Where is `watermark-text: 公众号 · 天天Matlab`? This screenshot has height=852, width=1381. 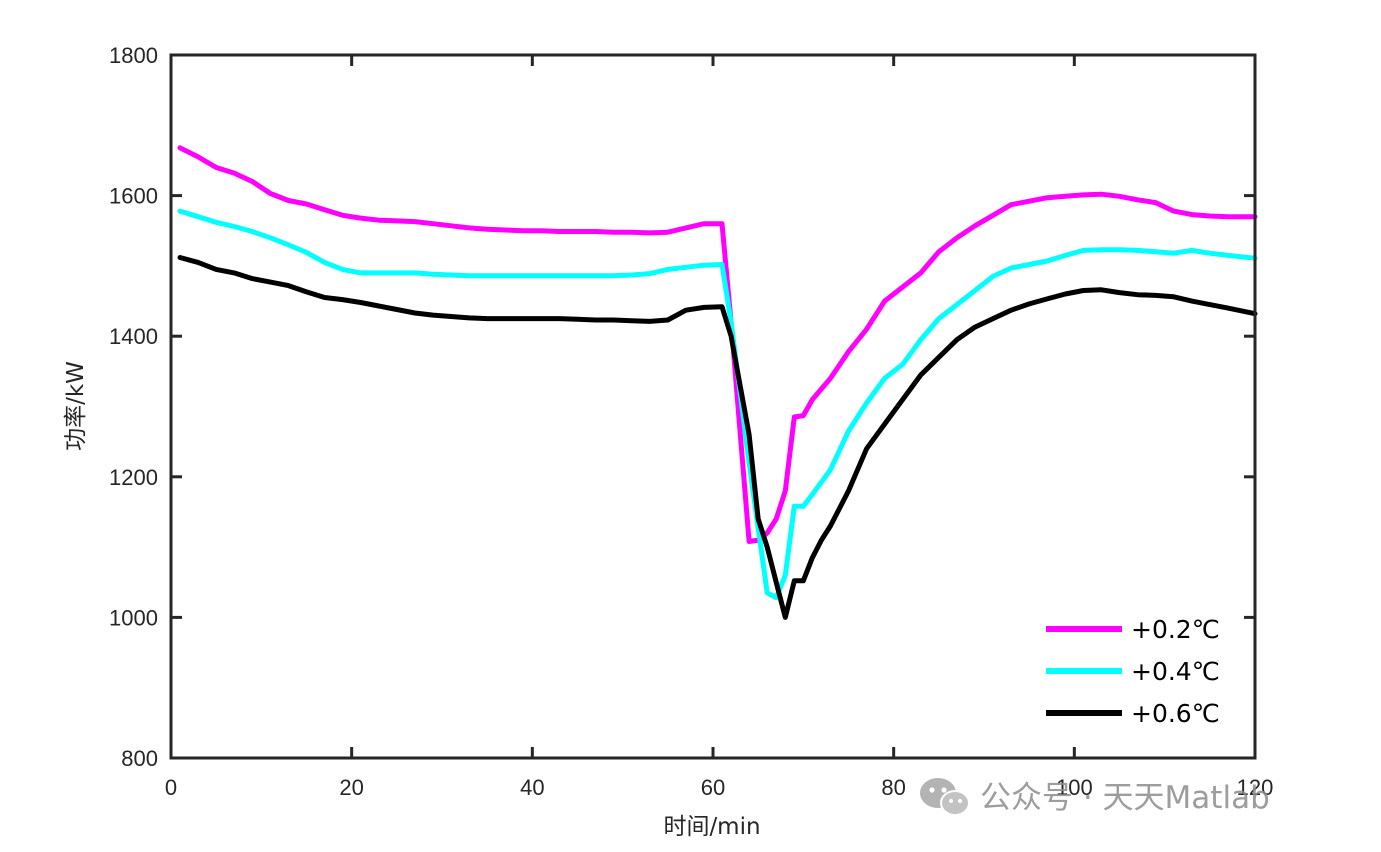
watermark-text: 公众号 · 天天Matlab is located at coordinates (1125, 798).